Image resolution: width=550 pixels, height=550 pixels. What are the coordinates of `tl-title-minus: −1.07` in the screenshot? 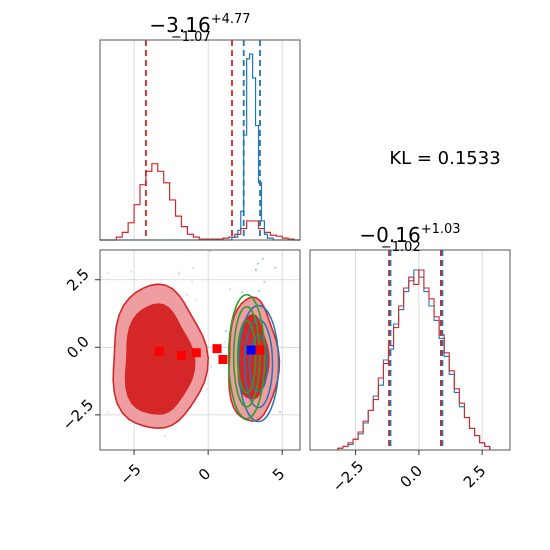 It's located at (191, 37).